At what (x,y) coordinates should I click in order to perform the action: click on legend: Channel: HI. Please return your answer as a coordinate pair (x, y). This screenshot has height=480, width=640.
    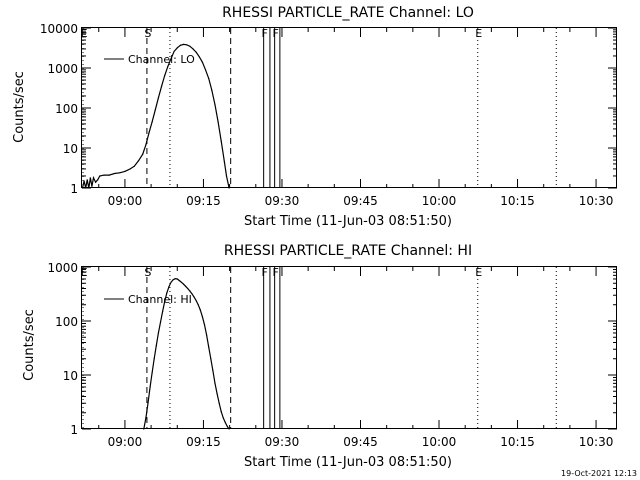
    Looking at the image, I should click on (148, 299).